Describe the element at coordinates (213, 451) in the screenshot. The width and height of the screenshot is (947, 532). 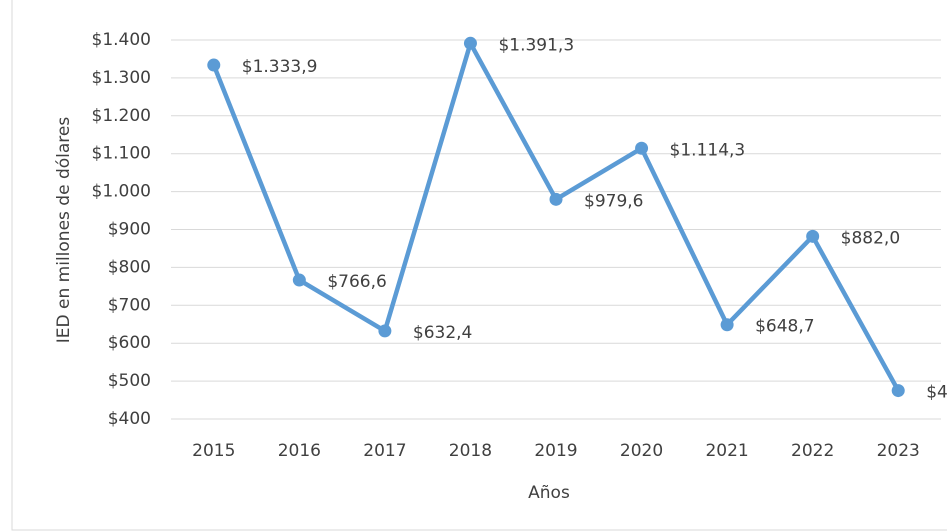
I see `x-tick-label: 2015` at that location.